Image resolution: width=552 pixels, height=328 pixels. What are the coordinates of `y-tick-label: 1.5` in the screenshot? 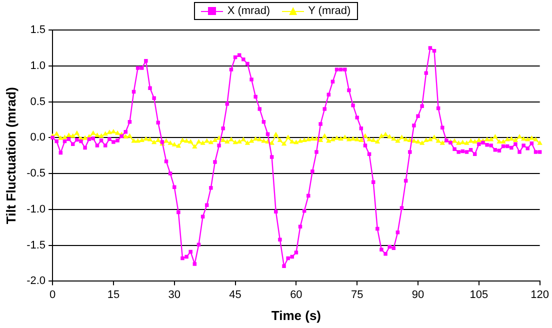 It's located at (38, 30).